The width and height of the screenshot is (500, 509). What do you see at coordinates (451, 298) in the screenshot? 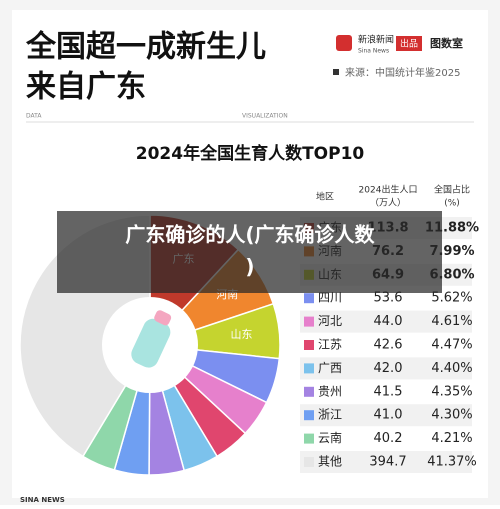
I see `share: 5.62%` at bounding box center [451, 298].